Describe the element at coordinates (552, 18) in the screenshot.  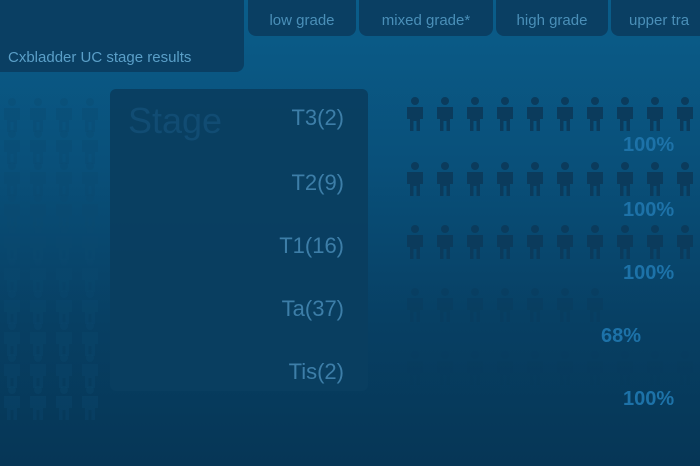
I see `tab-high-grade: high grade` at that location.